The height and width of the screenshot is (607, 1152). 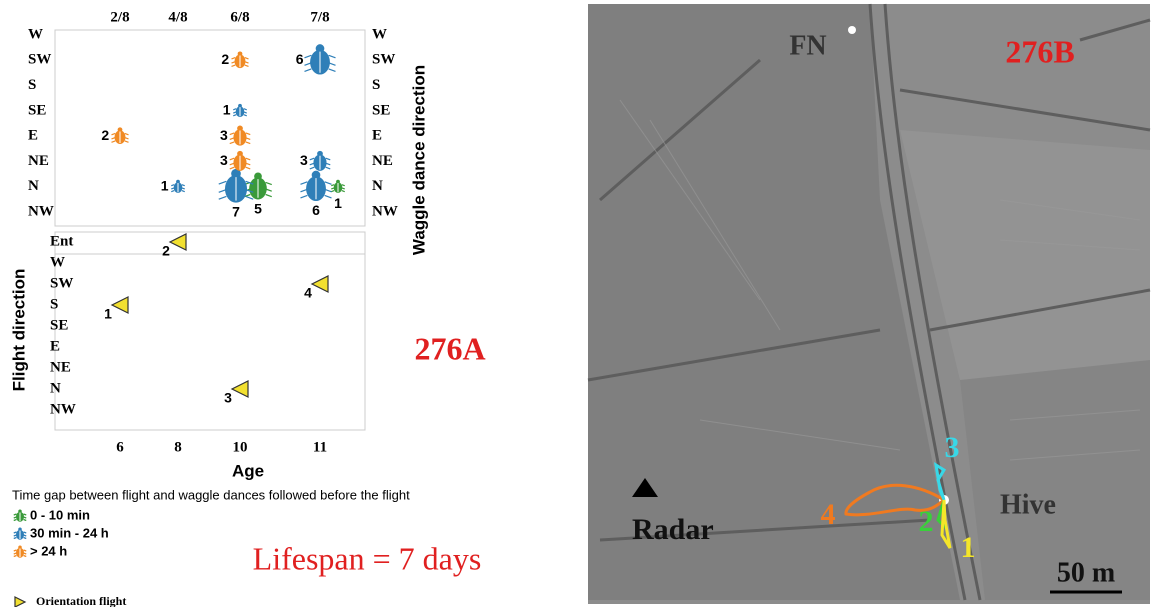 I want to click on date-label: 2/8, so click(x=119, y=17).